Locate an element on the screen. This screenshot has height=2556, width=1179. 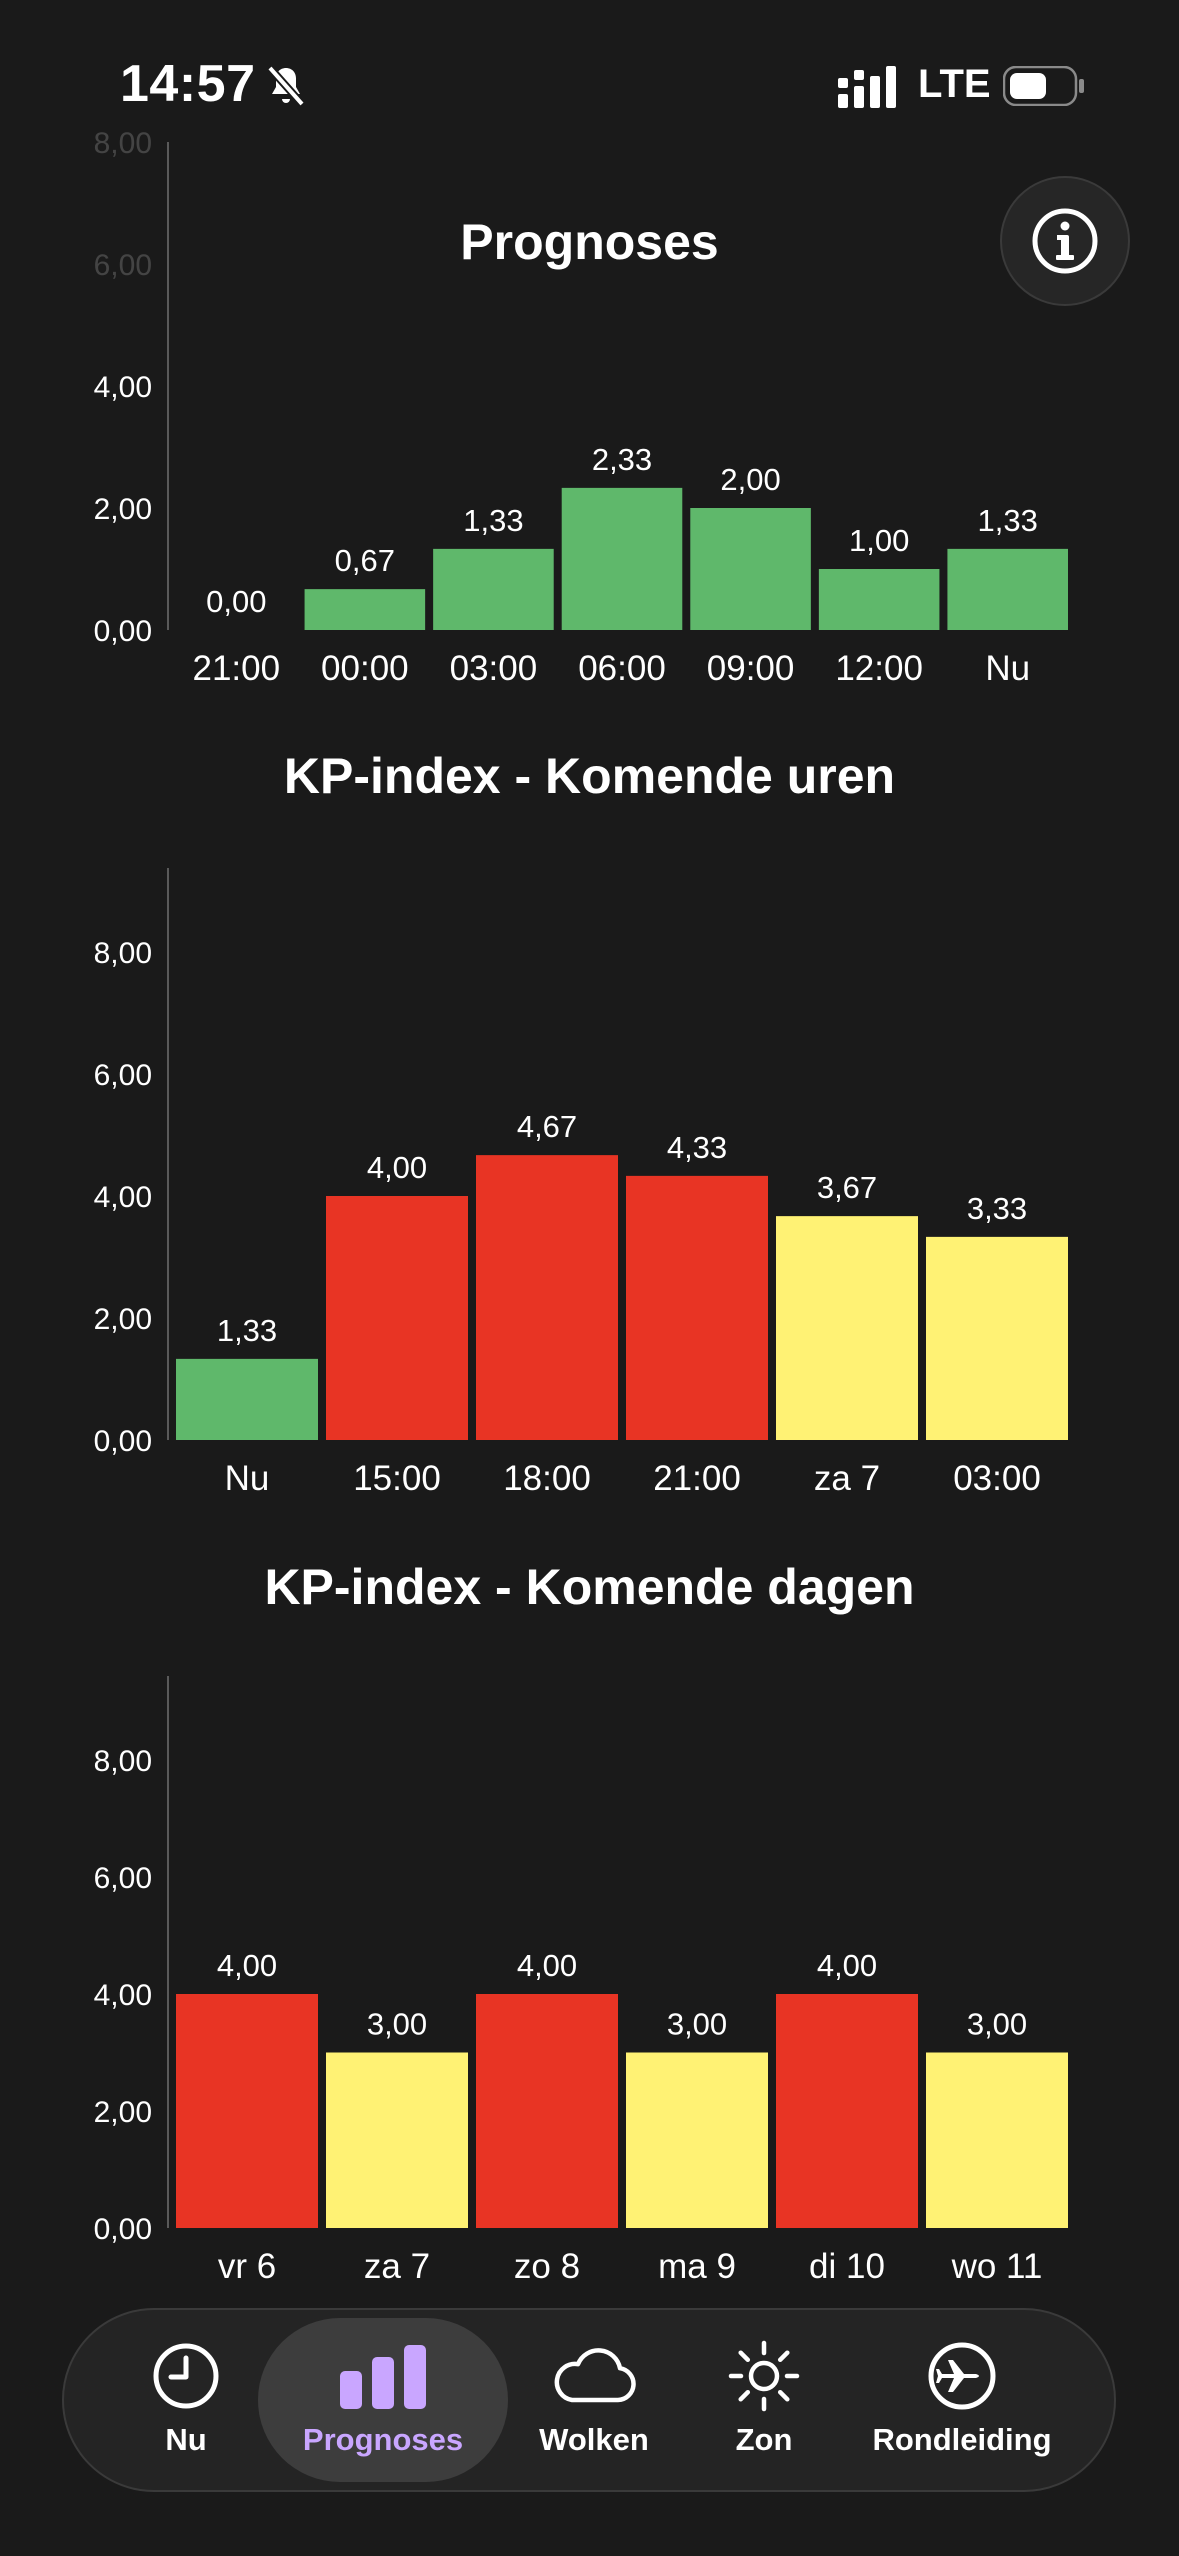
battery-icon is located at coordinates (1043, 86).